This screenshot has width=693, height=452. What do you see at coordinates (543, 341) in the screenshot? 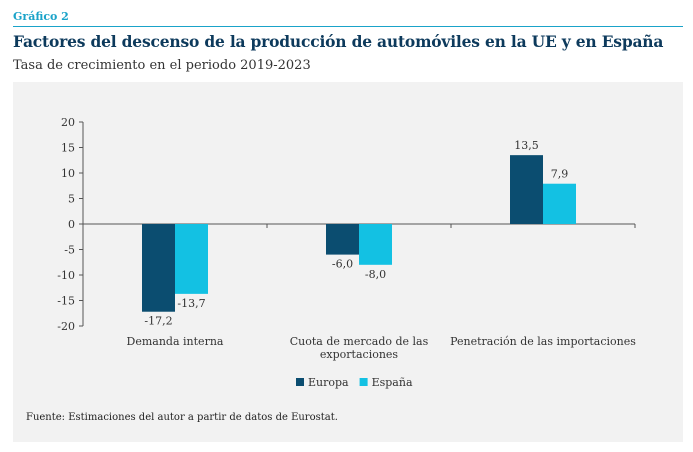
I see `x-category-label: Penetración de las importaciones` at bounding box center [543, 341].